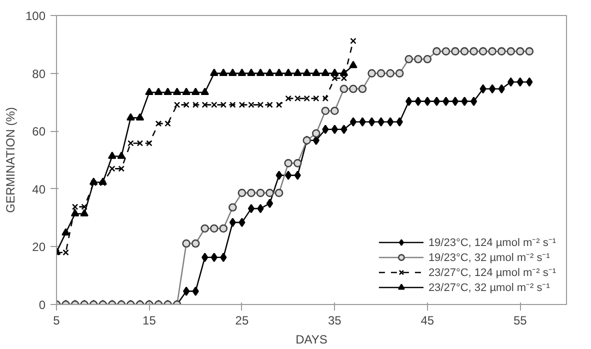  What do you see at coordinates (149, 321) in the screenshot?
I see `x-tick-label: 15` at bounding box center [149, 321].